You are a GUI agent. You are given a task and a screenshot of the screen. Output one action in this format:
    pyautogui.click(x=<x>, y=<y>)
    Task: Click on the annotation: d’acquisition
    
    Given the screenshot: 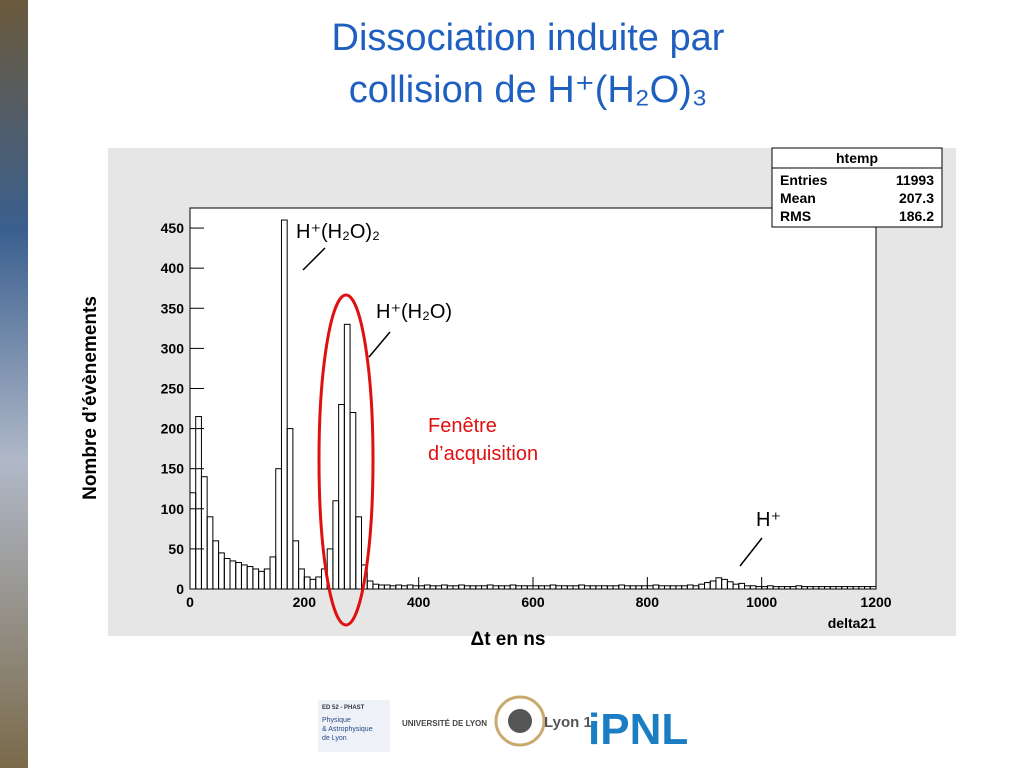 What is the action you would take?
    pyautogui.click(x=483, y=454)
    